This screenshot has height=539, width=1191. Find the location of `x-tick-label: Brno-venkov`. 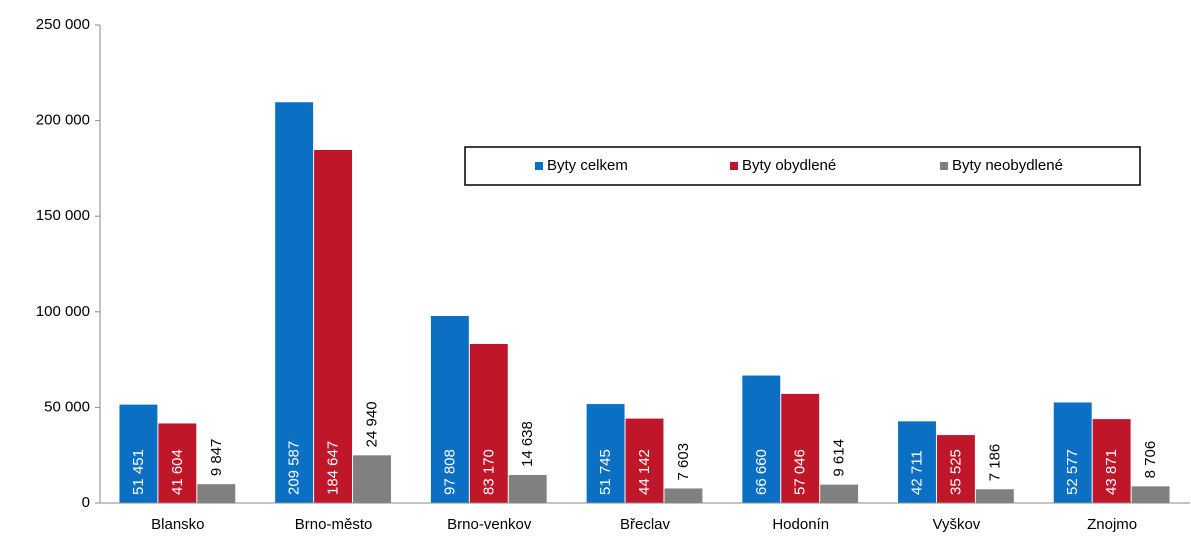

x-tick-label: Brno-venkov is located at coordinates (489, 524).